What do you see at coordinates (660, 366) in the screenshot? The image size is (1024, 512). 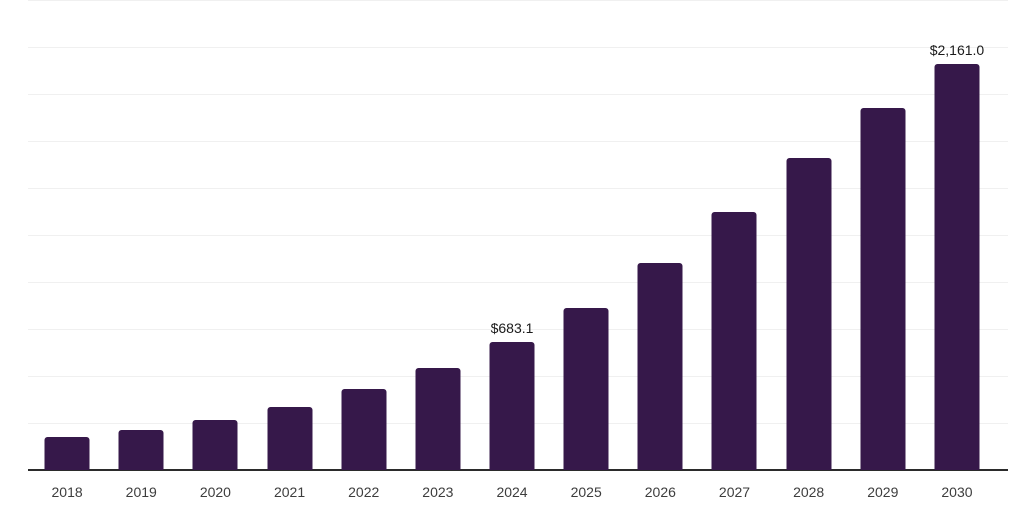 I see `bar-2026` at bounding box center [660, 366].